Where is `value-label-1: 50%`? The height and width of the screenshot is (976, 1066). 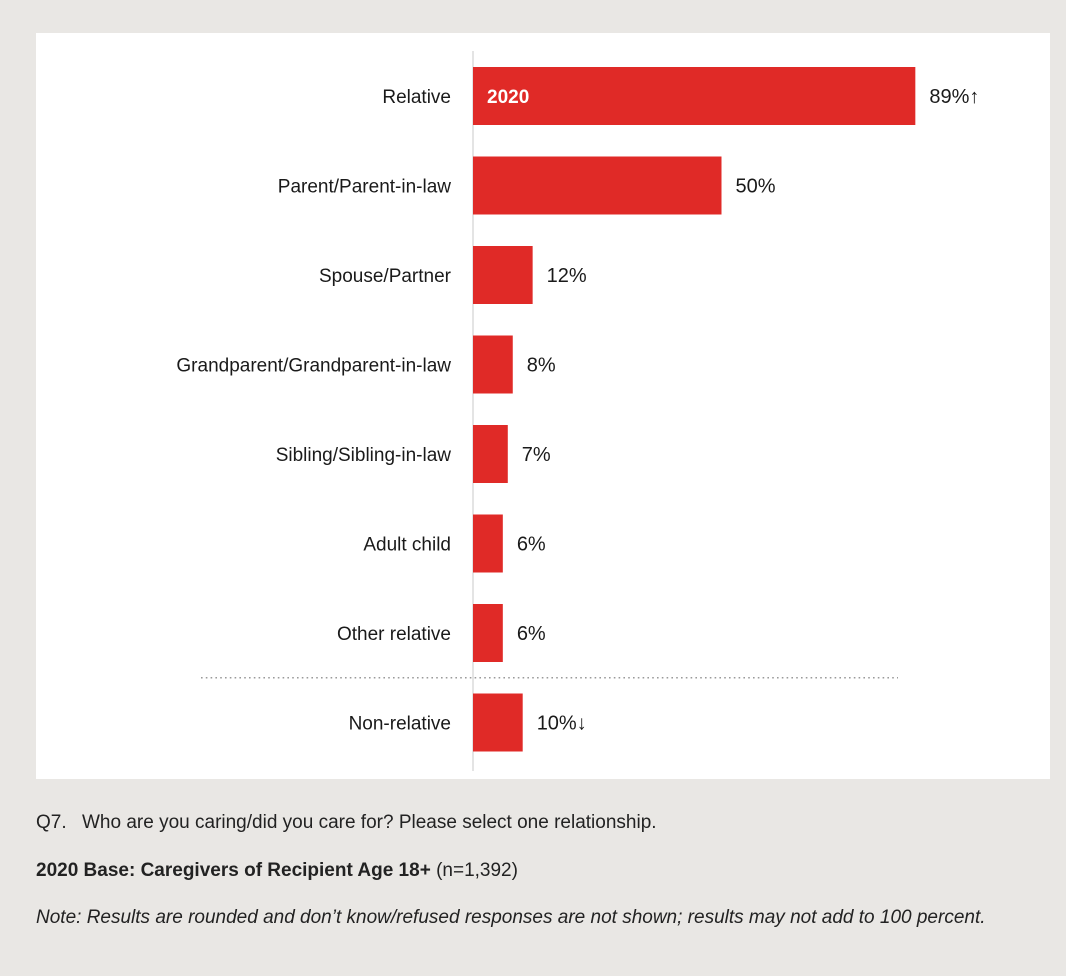
value-label-1: 50% is located at coordinates (756, 187).